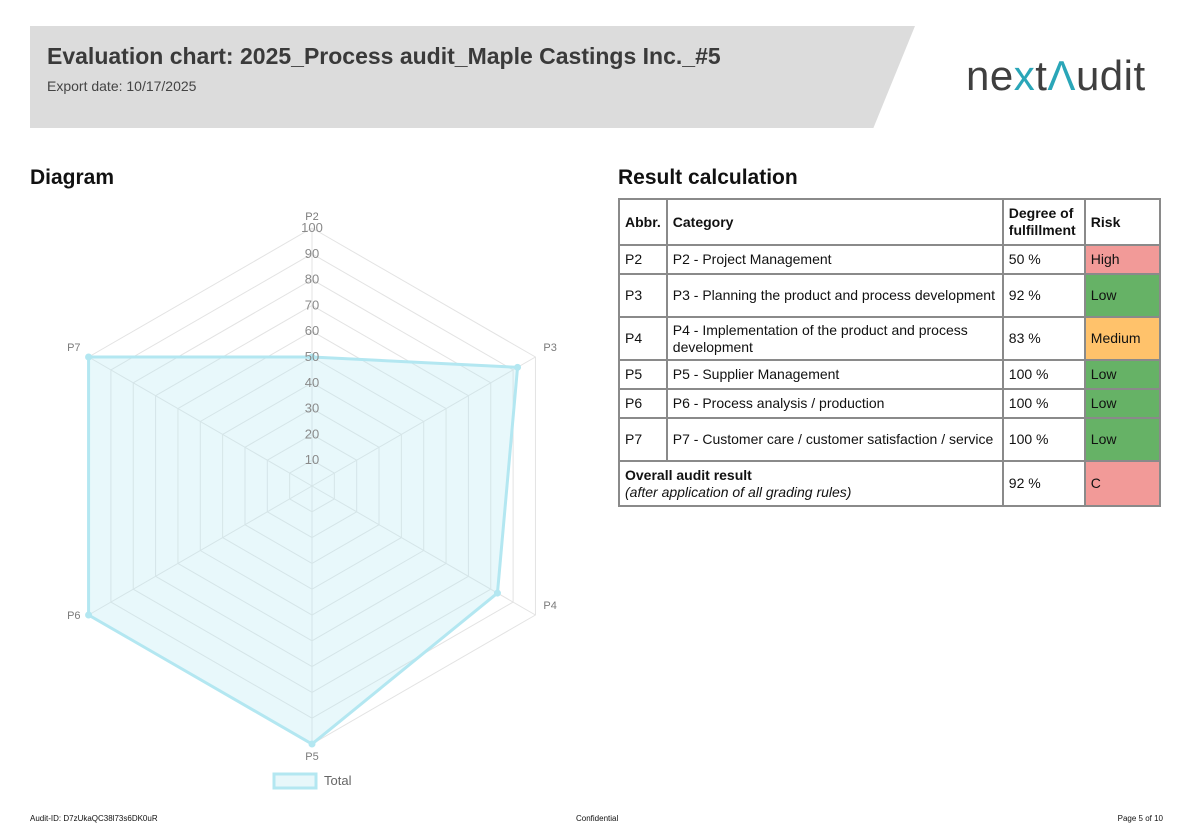 Image resolution: width=1203 pixels, height=840 pixels. Describe the element at coordinates (738, 491) in the screenshot. I see `overall-note: (after application of all grading rules)` at that location.